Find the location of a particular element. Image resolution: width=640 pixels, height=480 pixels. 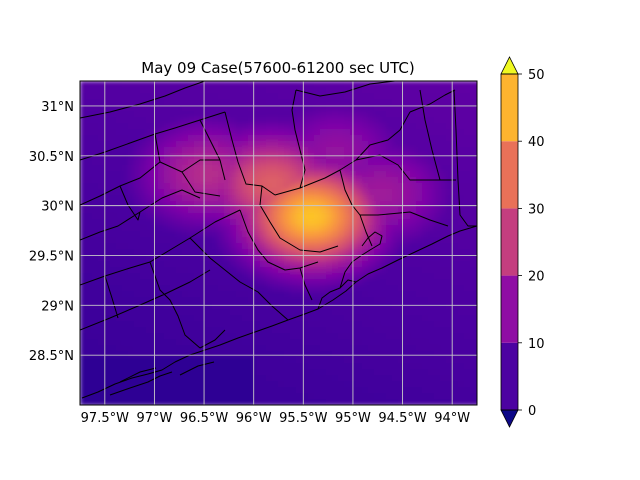

y-tick-label: 28.5°N is located at coordinates (51, 356).